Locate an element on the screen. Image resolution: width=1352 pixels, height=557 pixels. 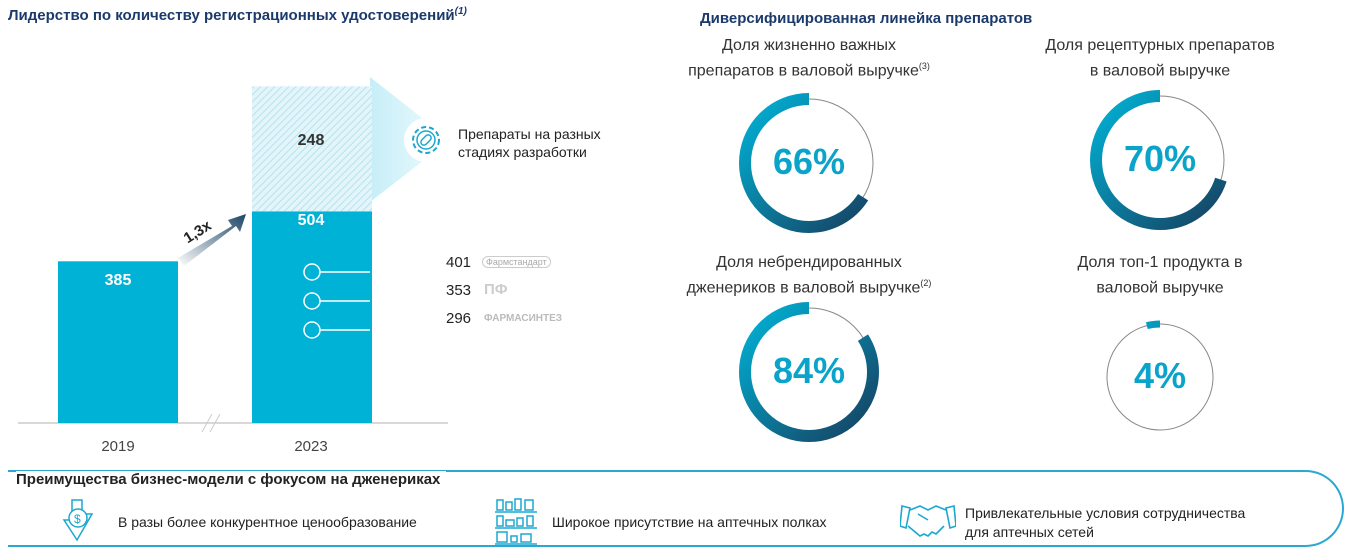
donut-value: 84% is located at coordinates (809, 370).